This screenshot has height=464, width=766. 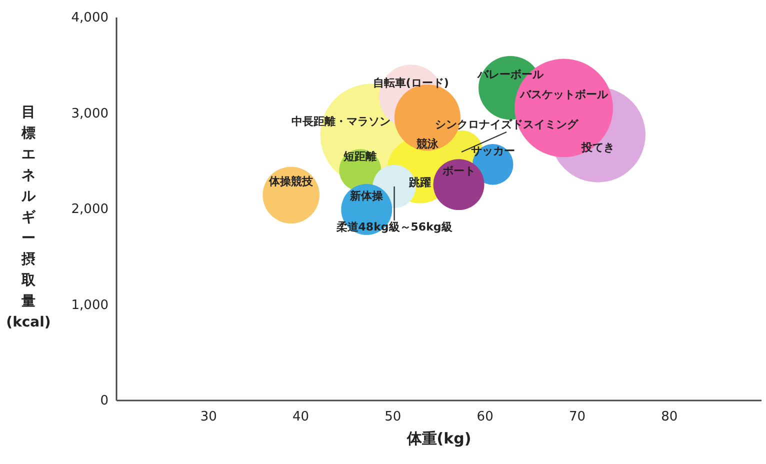 What do you see at coordinates (393, 417) in the screenshot?
I see `x-tick-label: 50` at bounding box center [393, 417].